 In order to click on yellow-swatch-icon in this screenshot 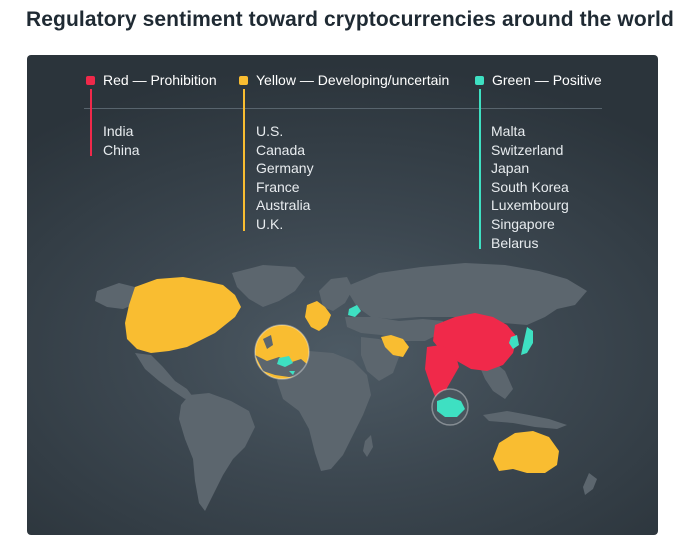, I will do `click(243, 80)`.